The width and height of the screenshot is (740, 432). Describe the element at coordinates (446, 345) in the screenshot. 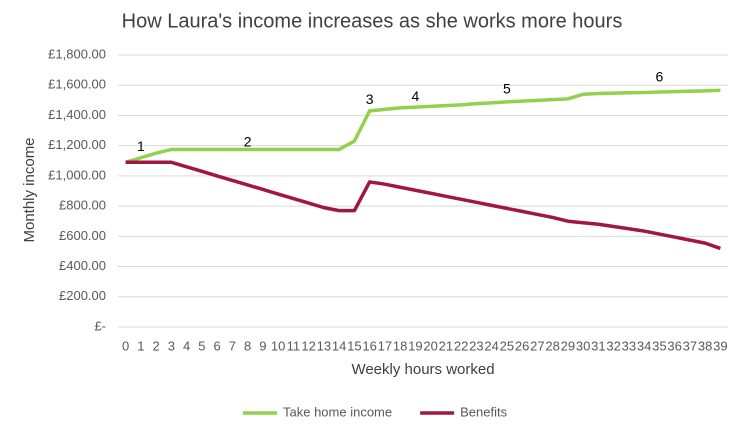

I see `x-tick-label: 21` at that location.